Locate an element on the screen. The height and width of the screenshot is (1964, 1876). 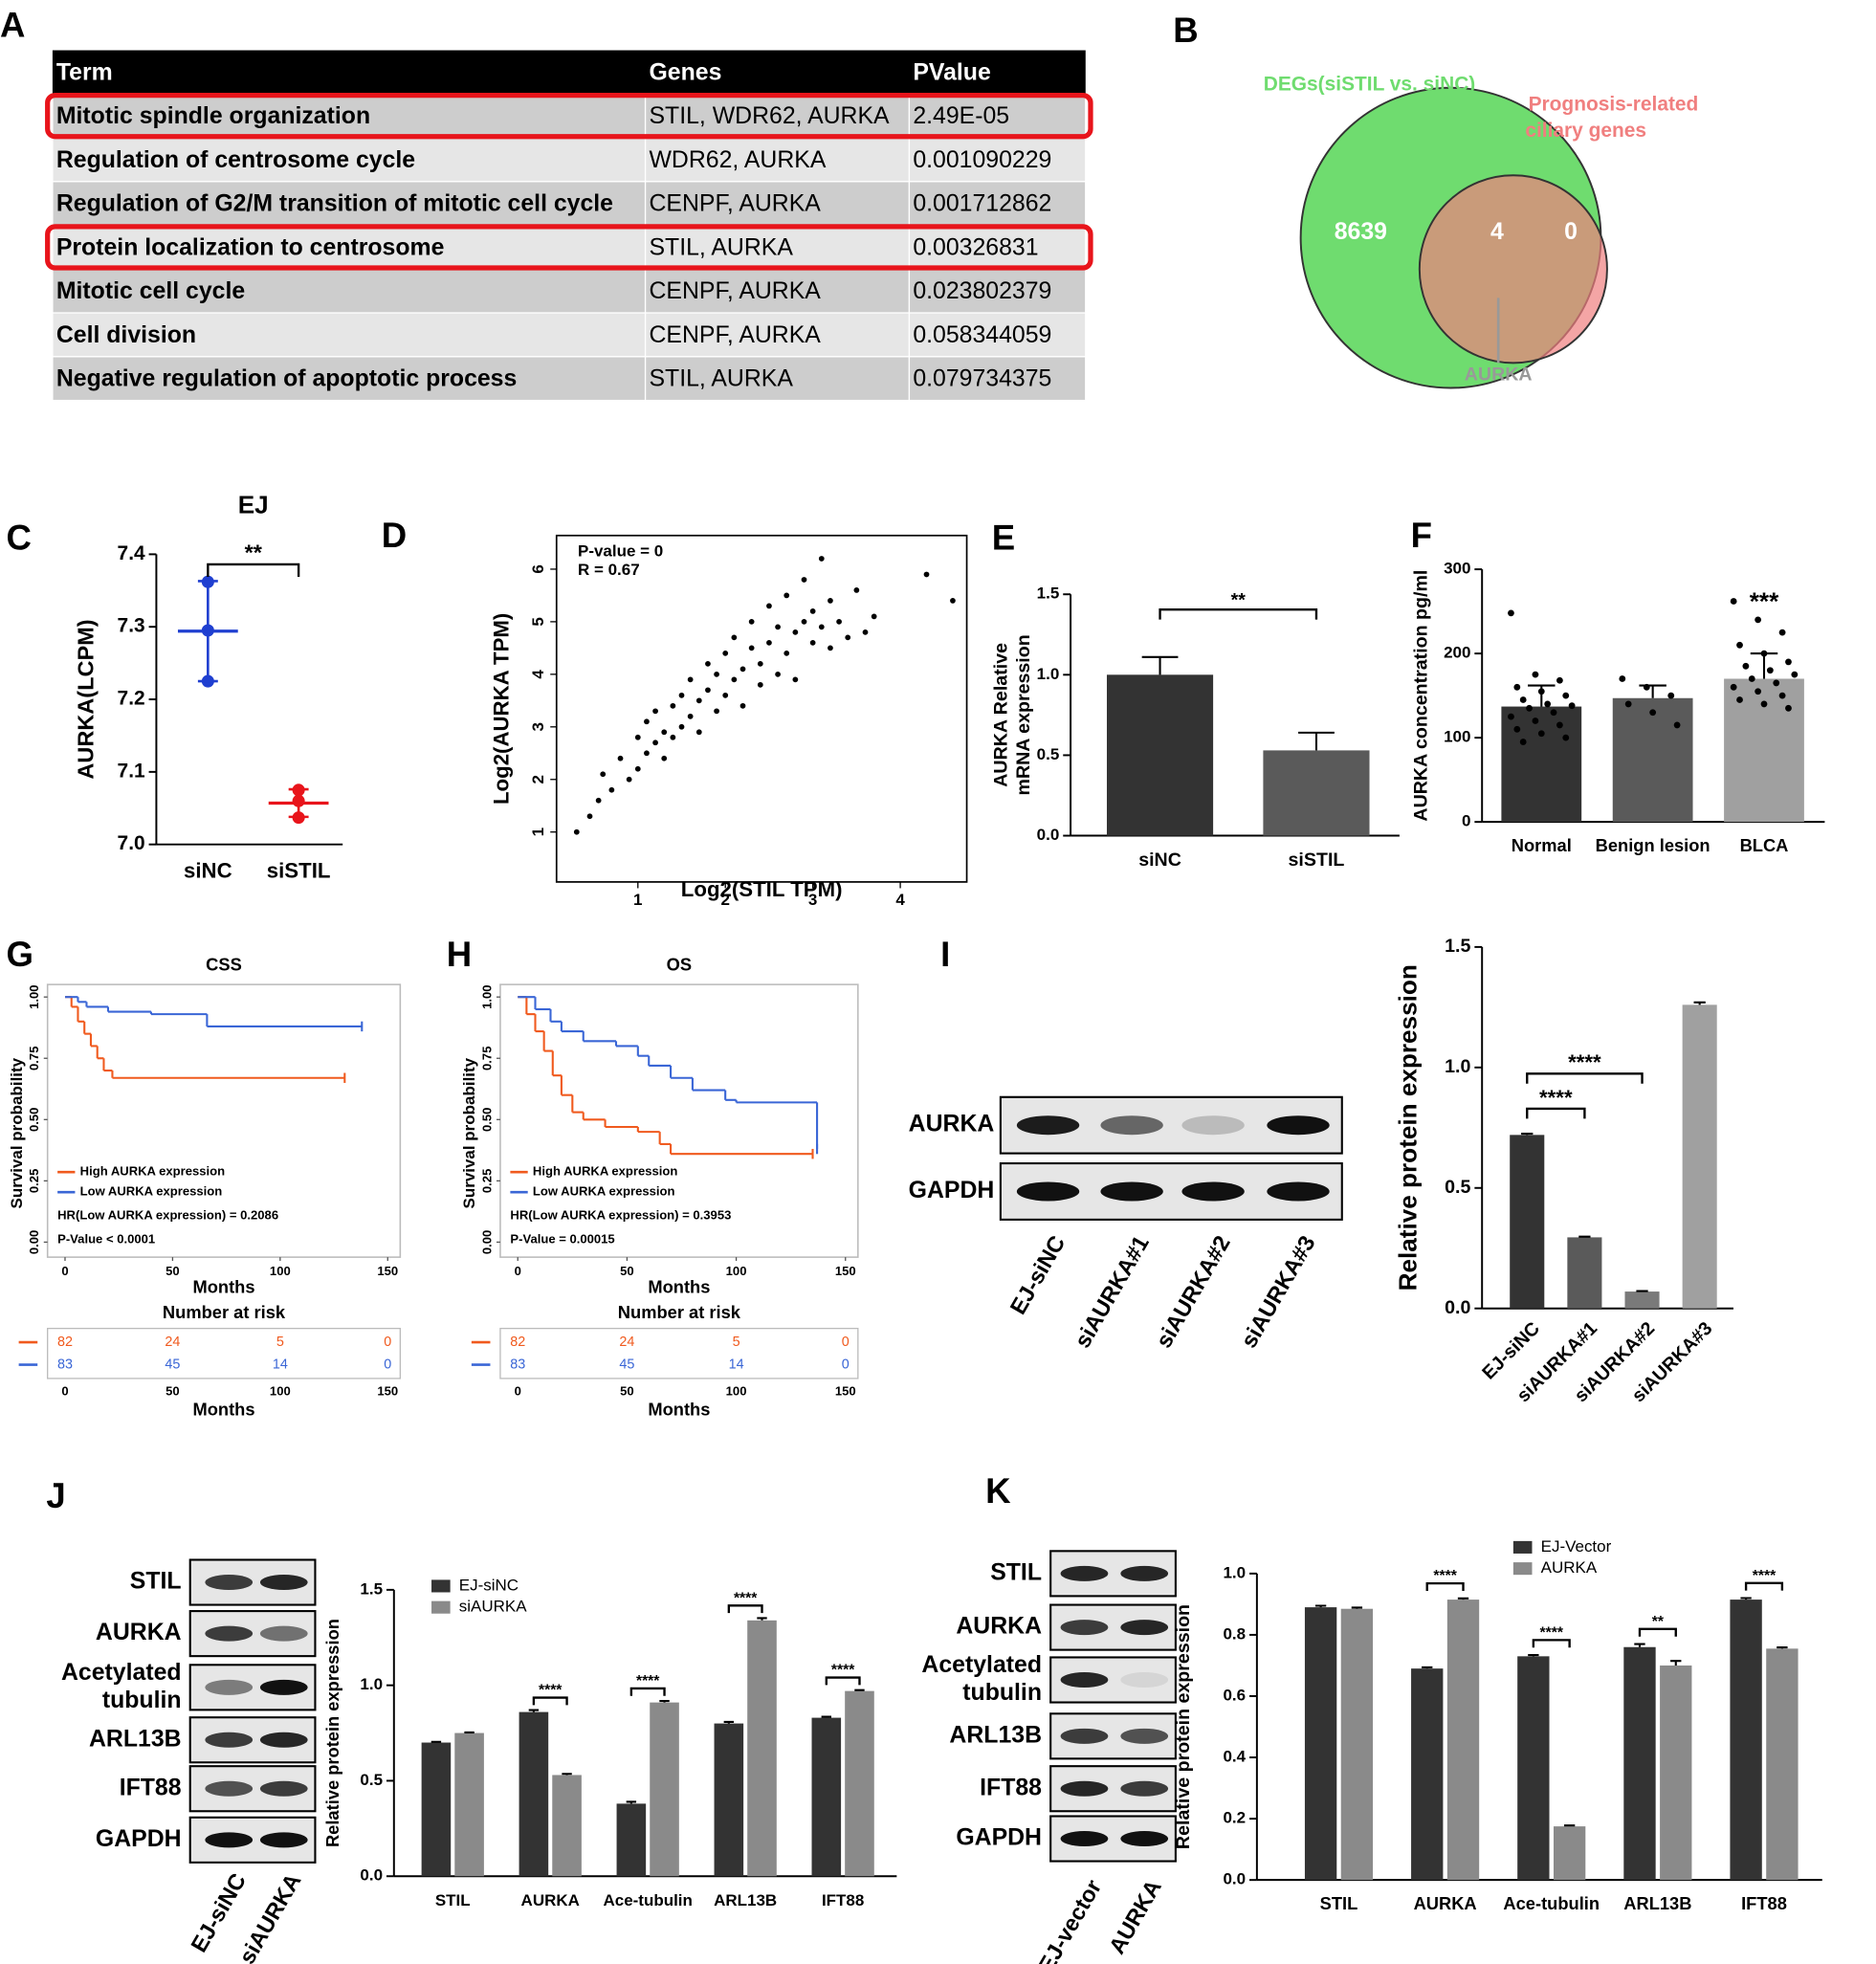
significance-label: **** is located at coordinates (746, 1598).